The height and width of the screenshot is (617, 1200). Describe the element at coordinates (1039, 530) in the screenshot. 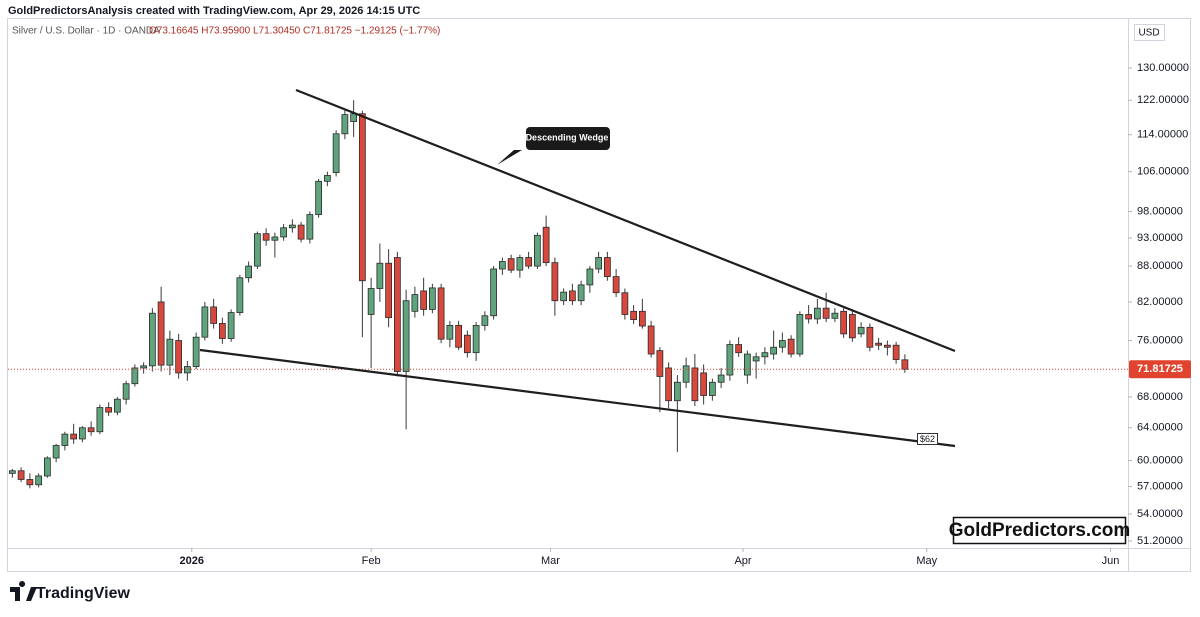

I see `watermark-box` at that location.